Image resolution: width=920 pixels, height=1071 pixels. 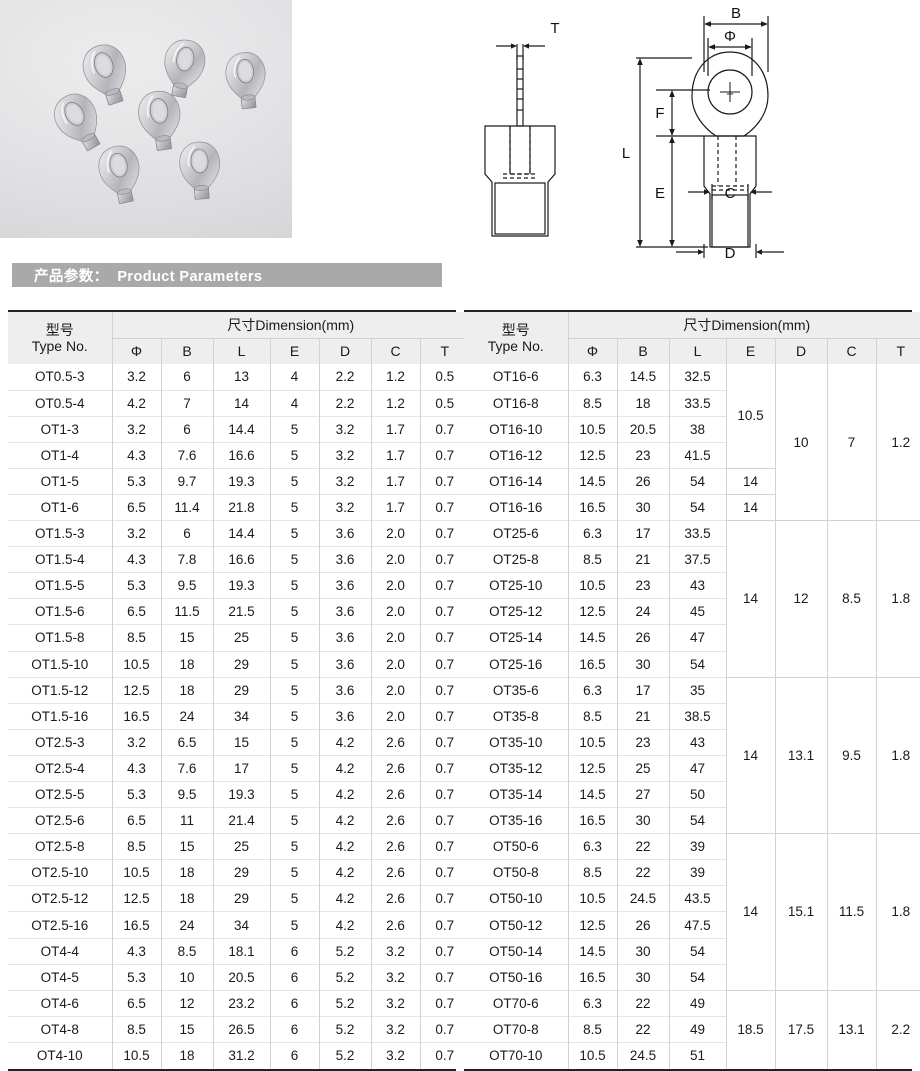 What do you see at coordinates (643, 559) in the screenshot?
I see `cell-b: 21` at bounding box center [643, 559].